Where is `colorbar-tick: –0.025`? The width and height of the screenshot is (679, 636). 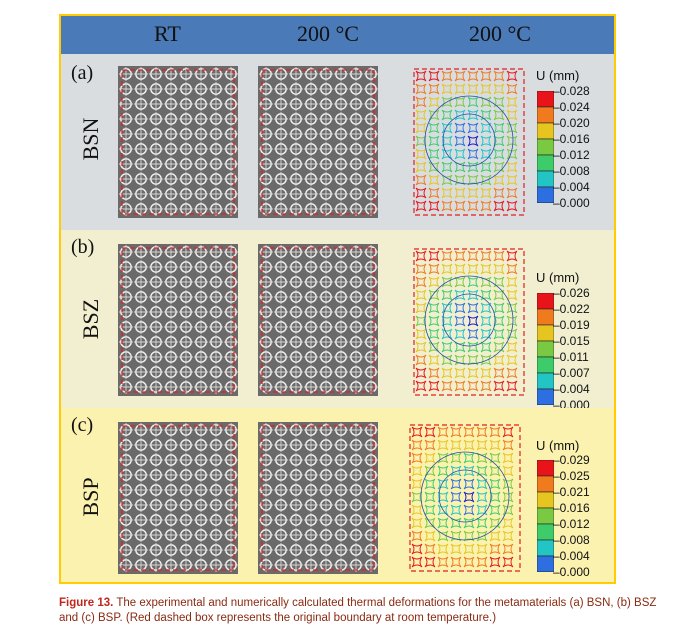
colorbar-tick: –0.025 is located at coordinates (571, 476).